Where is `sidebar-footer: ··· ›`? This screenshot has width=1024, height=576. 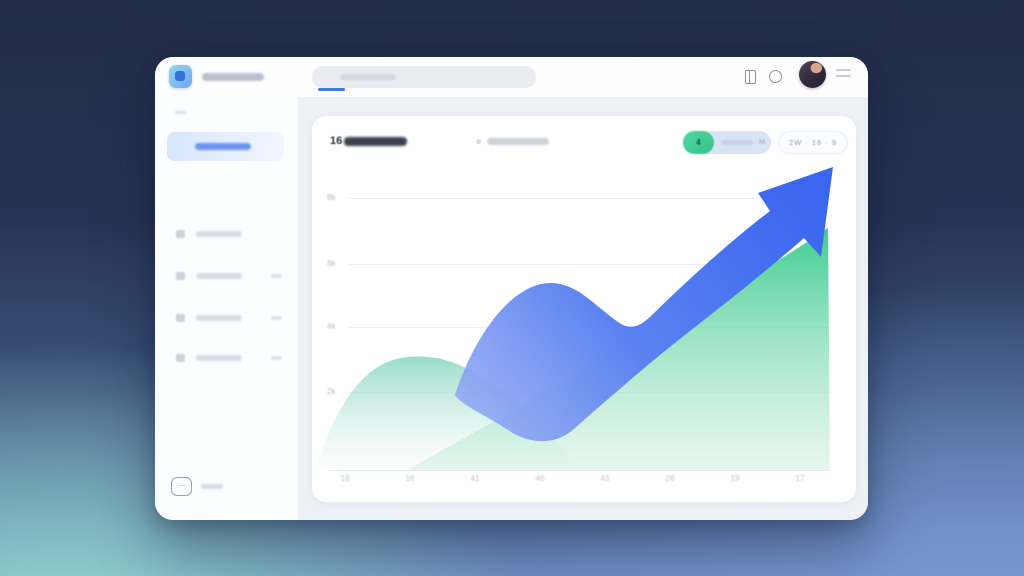 sidebar-footer: ··· › is located at coordinates (255, 488).